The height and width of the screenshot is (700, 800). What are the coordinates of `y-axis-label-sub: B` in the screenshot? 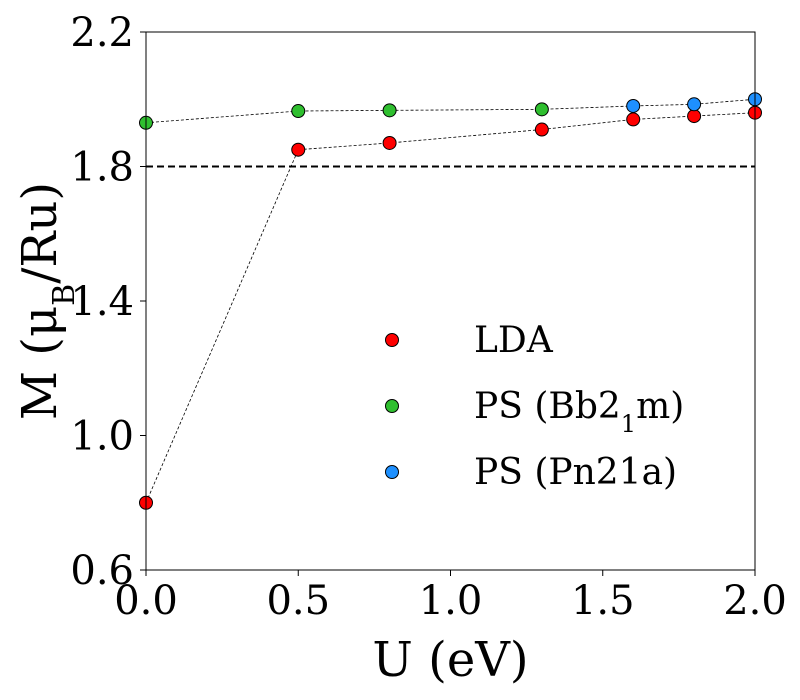 It's located at (64, 295).